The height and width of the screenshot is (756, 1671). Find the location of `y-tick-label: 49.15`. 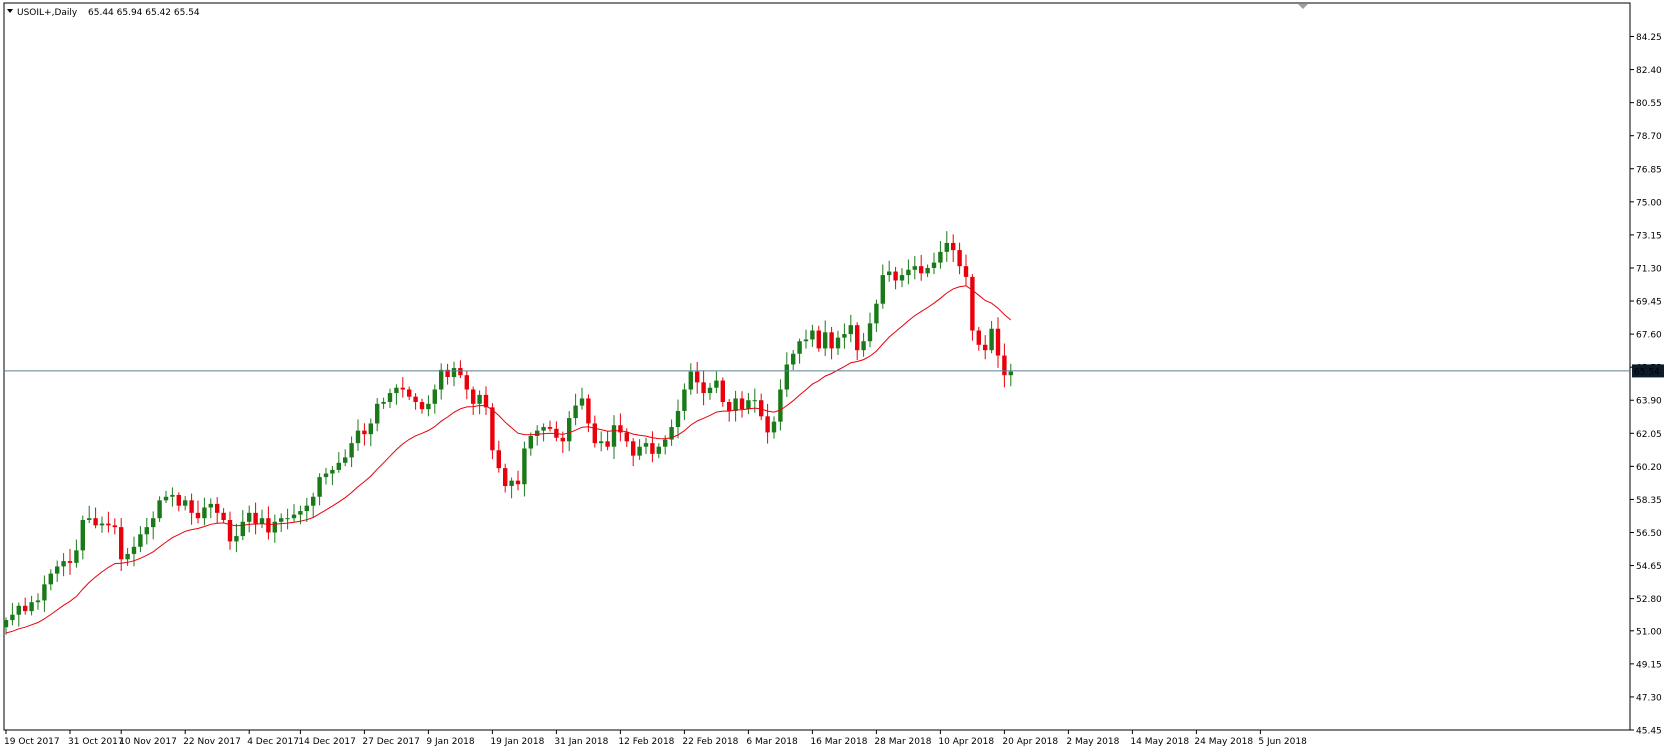

y-tick-label: 49.15 is located at coordinates (1649, 665).